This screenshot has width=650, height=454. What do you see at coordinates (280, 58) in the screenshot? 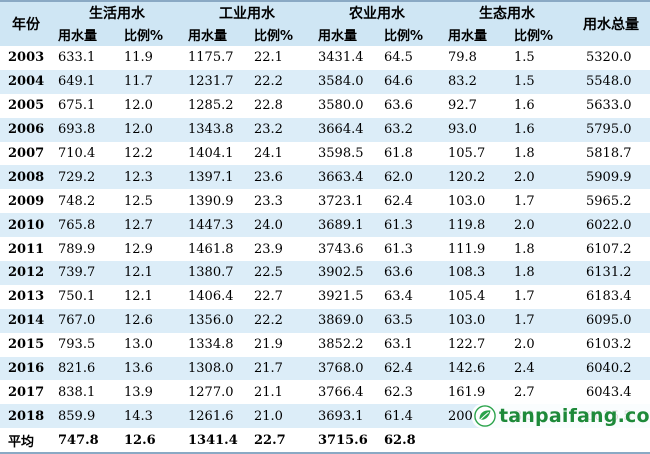
I see `ratio-cell: 22.1` at bounding box center [280, 58].